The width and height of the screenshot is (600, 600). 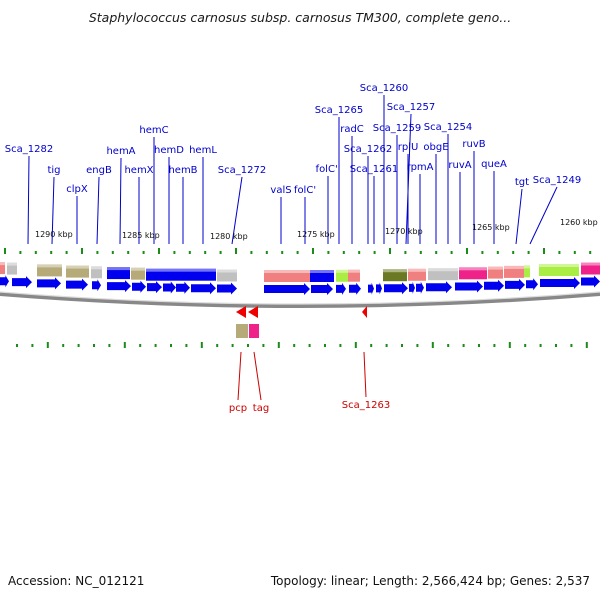 What do you see at coordinates (309, 407) in the screenshot?
I see `bottom-gene-labels: pcp tag Sca_1263` at bounding box center [309, 407].